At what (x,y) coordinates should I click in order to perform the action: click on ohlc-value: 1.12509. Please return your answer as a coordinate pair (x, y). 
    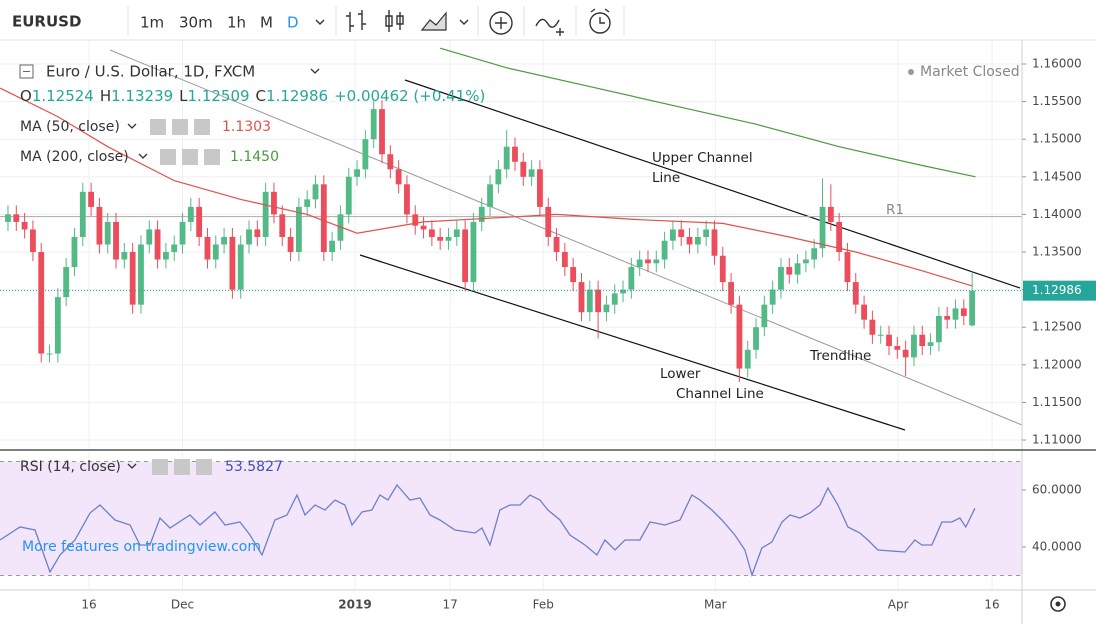
    Looking at the image, I should click on (219, 96).